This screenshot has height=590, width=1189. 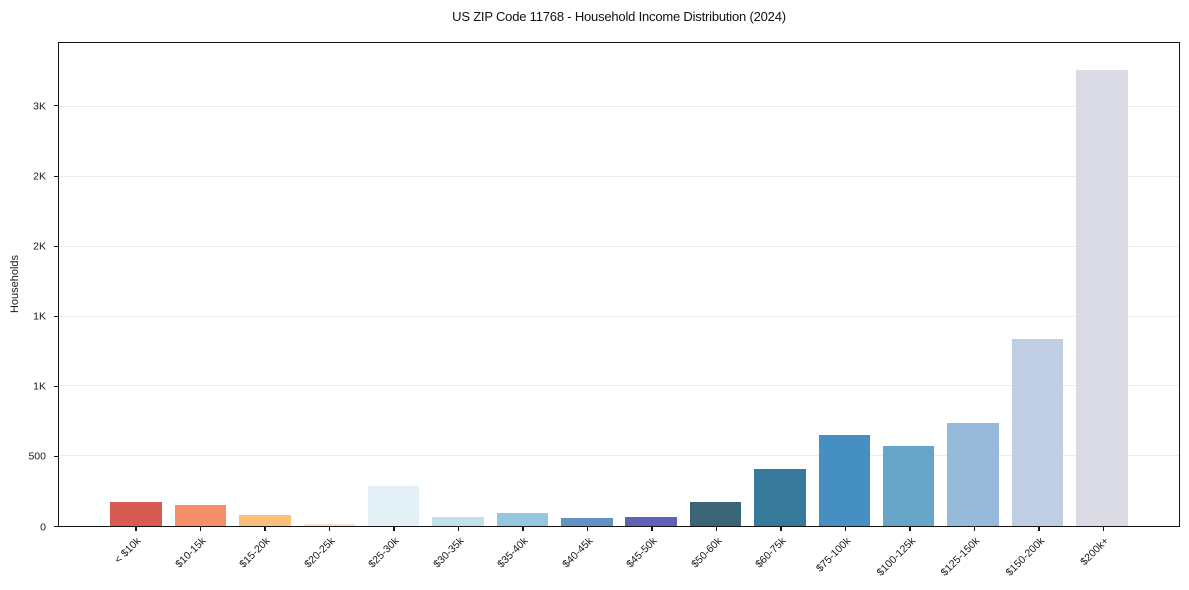 I want to click on x-tick-slot: $30-35k, so click(x=458, y=558).